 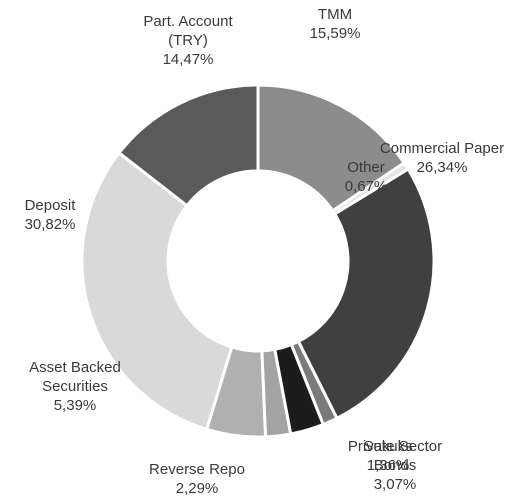 I want to click on slice-label: Private Sector Bonds 3,07%, so click(x=395, y=465).